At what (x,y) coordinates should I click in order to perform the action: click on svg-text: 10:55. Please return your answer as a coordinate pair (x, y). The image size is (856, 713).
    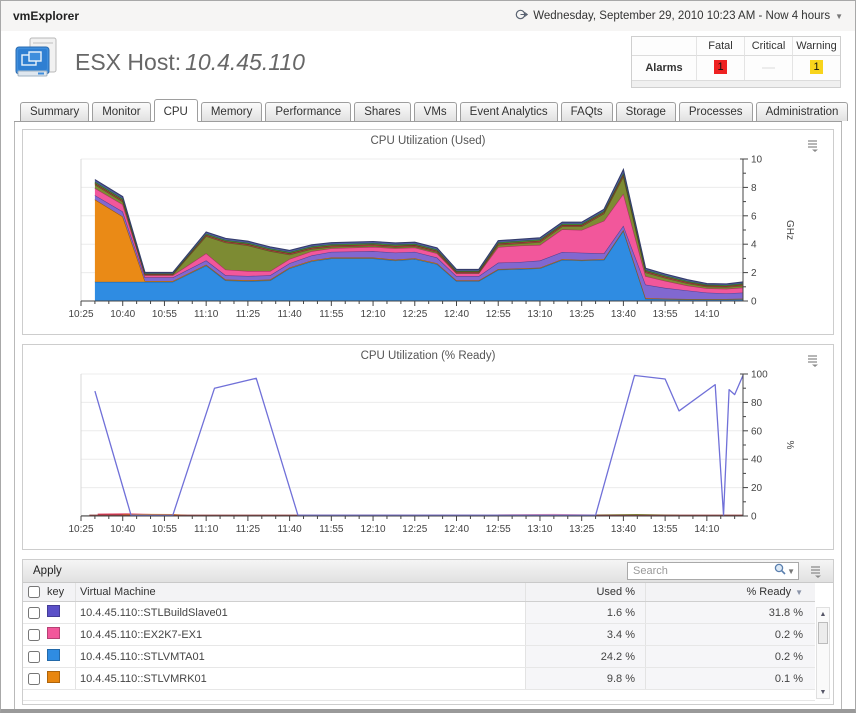
    Looking at the image, I should click on (164, 314).